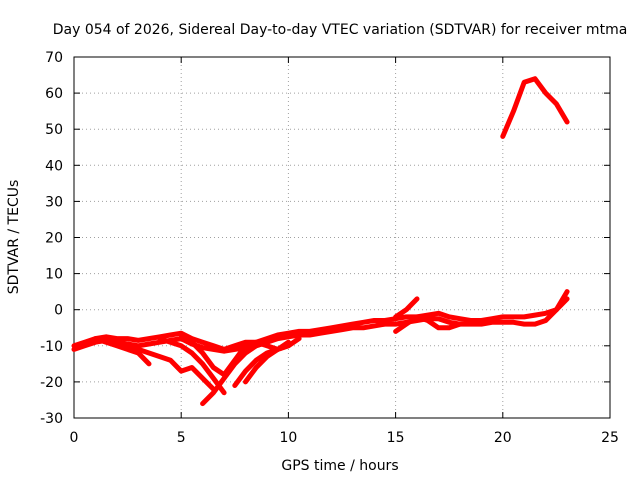 The width and height of the screenshot is (640, 480). Describe the element at coordinates (74, 438) in the screenshot. I see `x-tick-label: 0` at that location.